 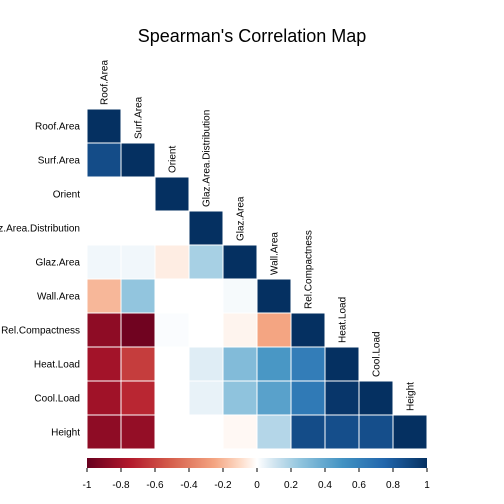 What do you see at coordinates (138, 262) in the screenshot?
I see `cell-glaz-area-surf-area` at bounding box center [138, 262].